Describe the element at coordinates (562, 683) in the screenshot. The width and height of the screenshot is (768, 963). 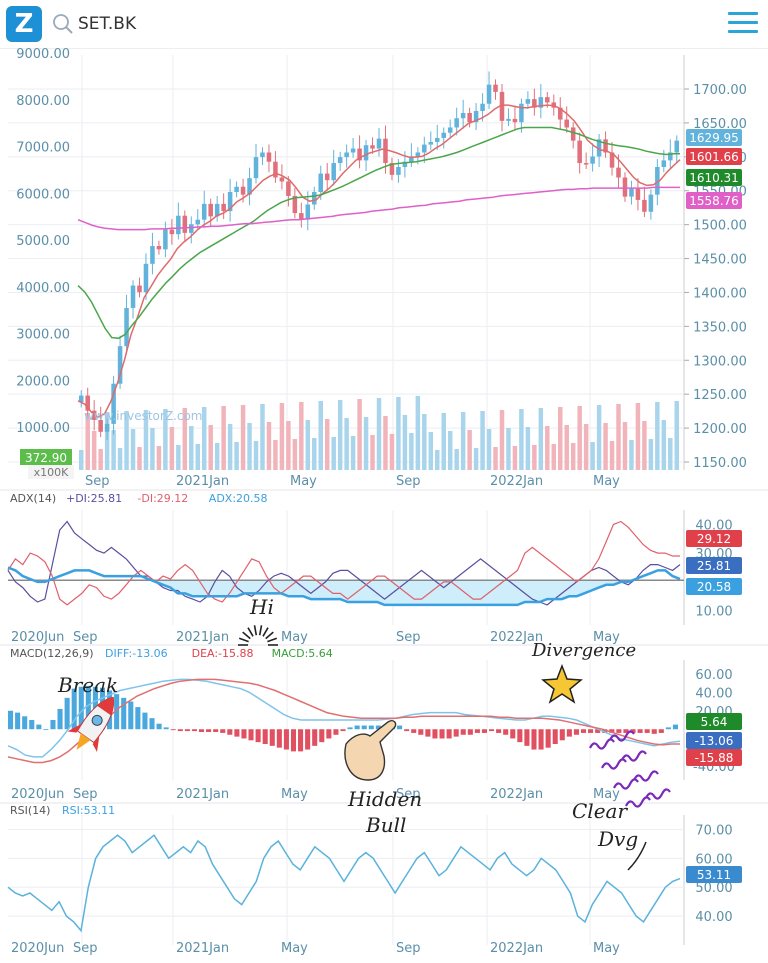
I see `star-icon` at that location.